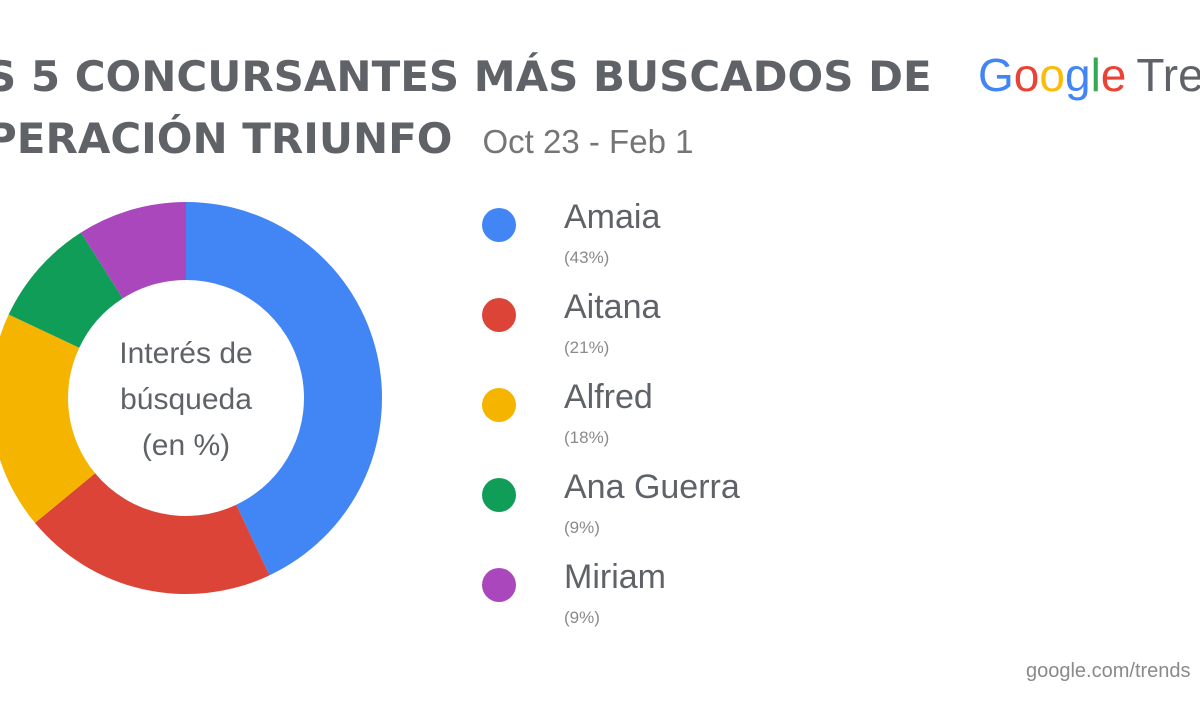 This screenshot has height=720, width=1200. What do you see at coordinates (185, 353) in the screenshot?
I see `center-label-line-1: Interés de` at bounding box center [185, 353].